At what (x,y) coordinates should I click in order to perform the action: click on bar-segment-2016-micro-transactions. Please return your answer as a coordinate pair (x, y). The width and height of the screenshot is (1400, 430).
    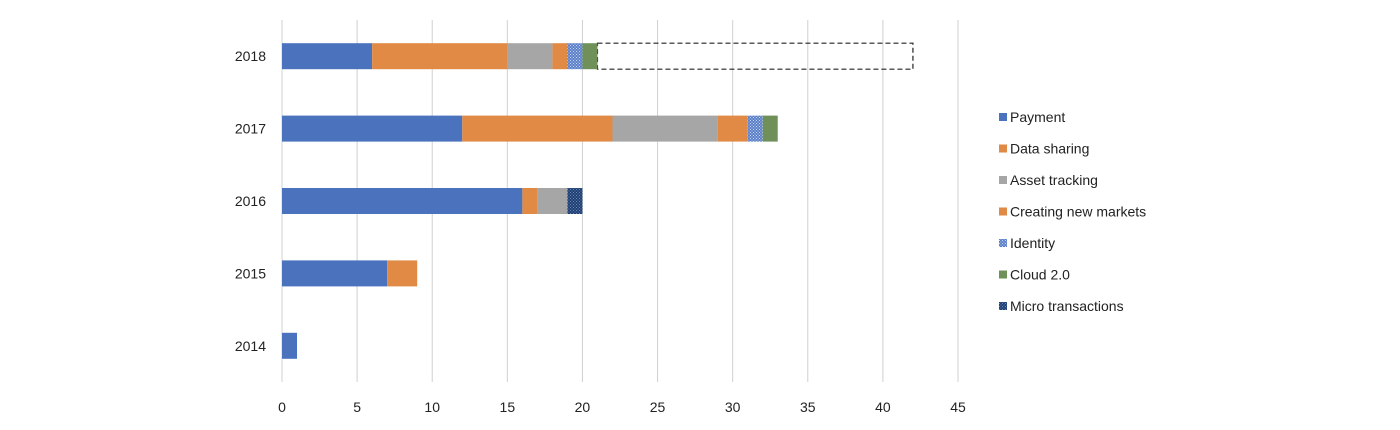
    Looking at the image, I should click on (575, 201).